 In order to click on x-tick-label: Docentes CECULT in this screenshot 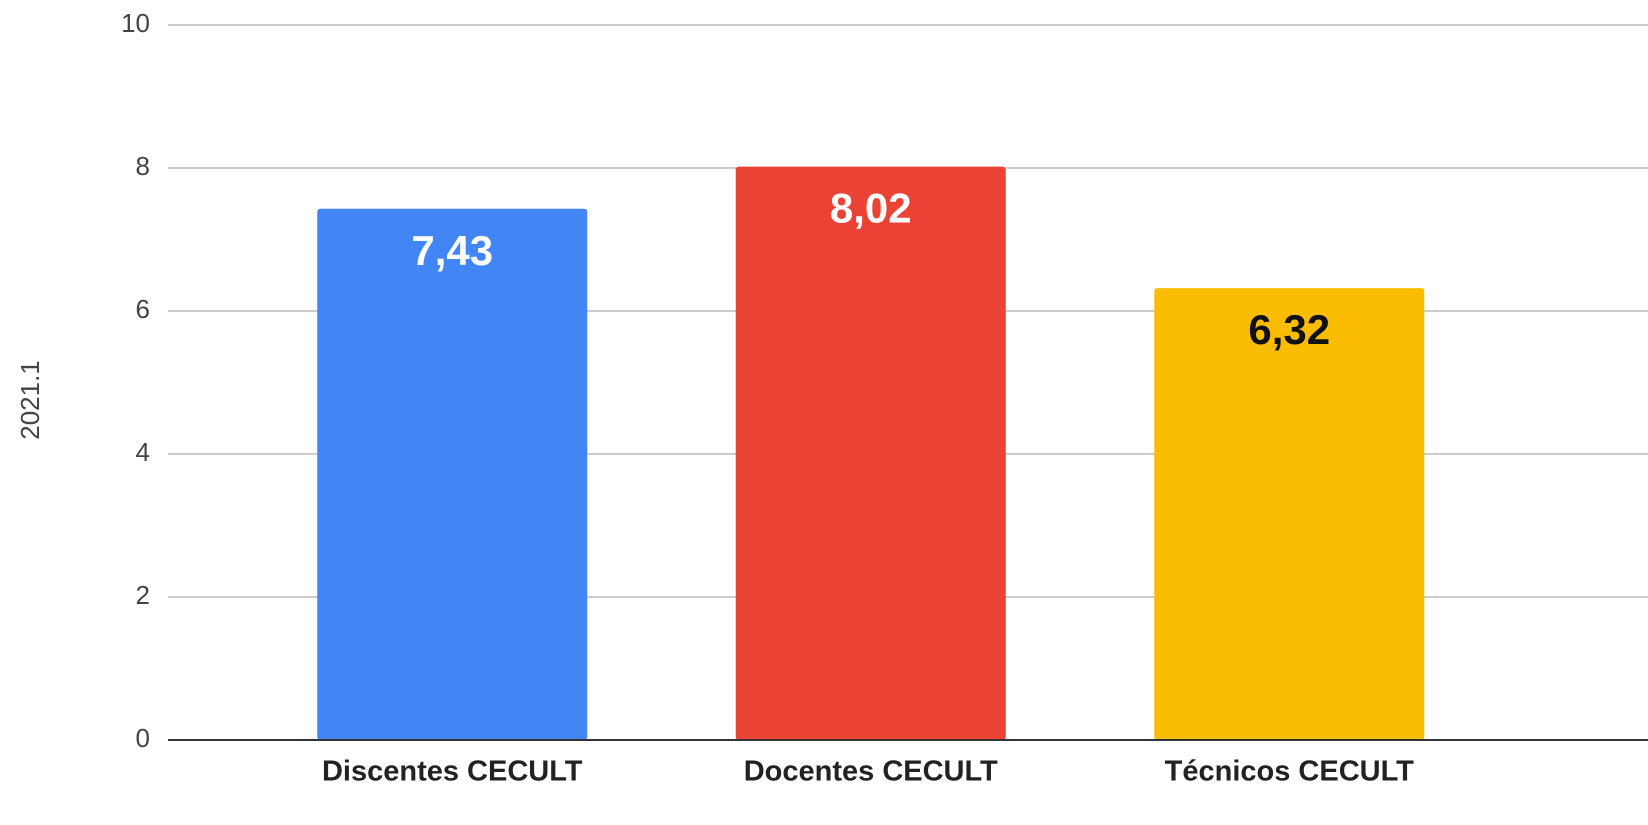, I will do `click(871, 772)`.